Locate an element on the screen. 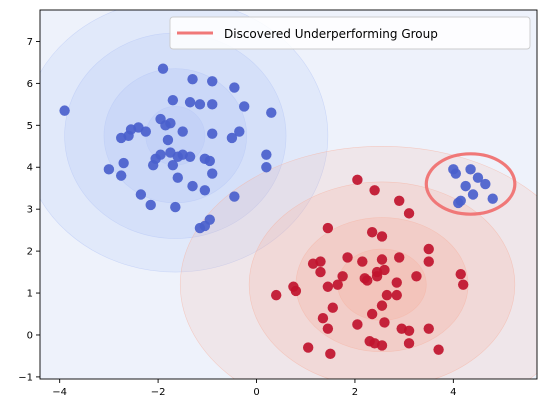 The height and width of the screenshot is (413, 546). x-tick-label-3: 2 is located at coordinates (355, 392).